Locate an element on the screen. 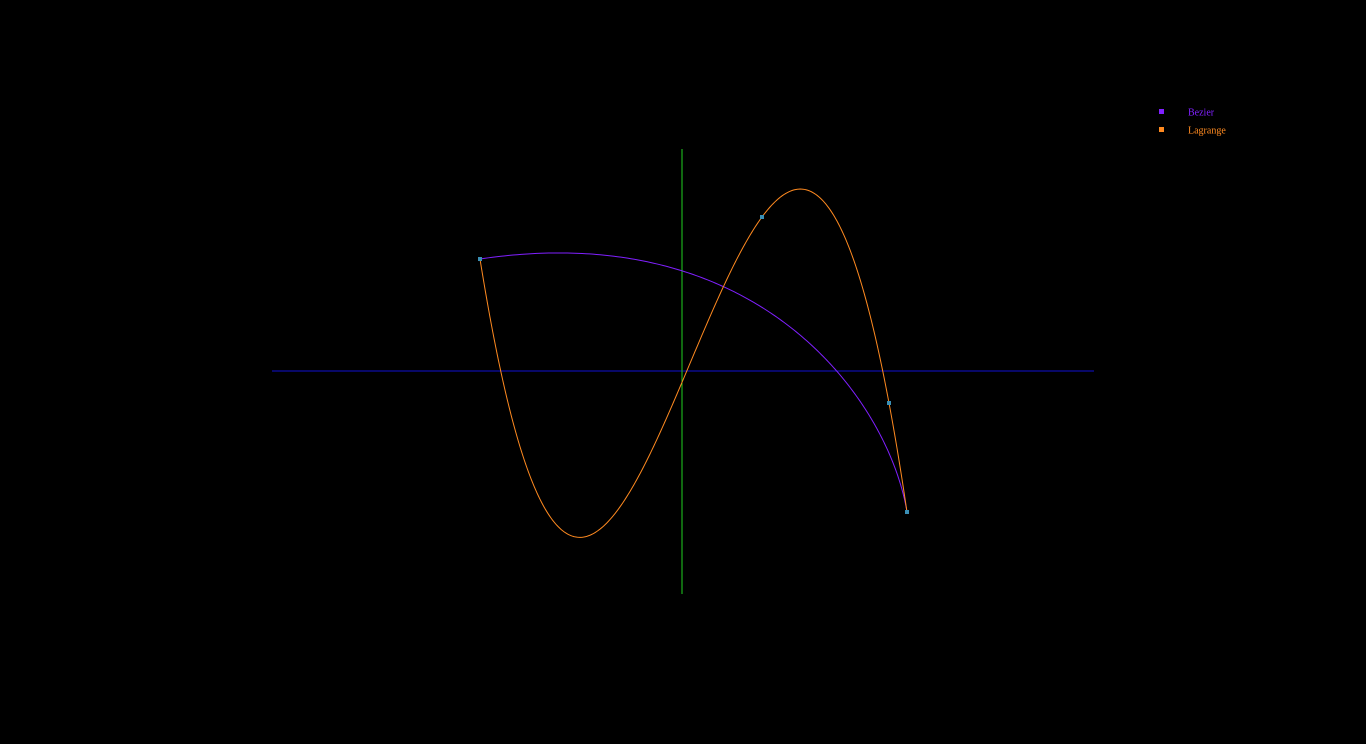 This screenshot has width=1366, height=744. legend-label: Bezier is located at coordinates (1201, 112).